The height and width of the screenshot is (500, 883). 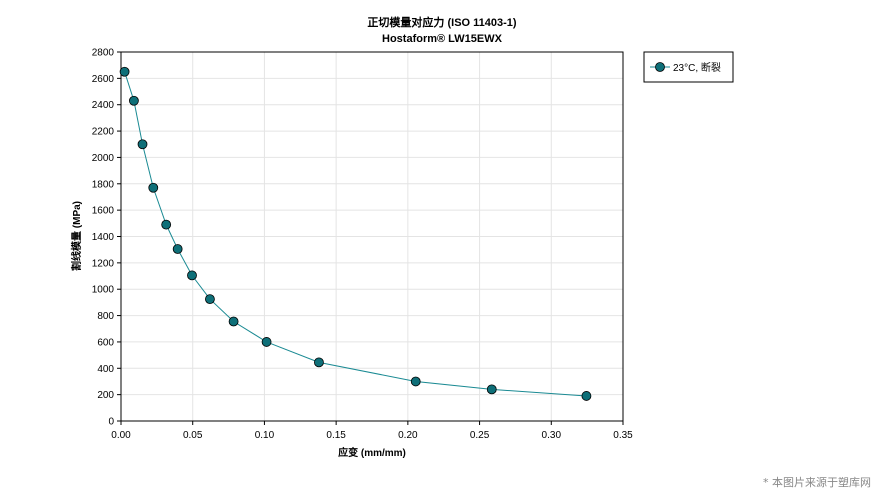 I want to click on y-axis-label: 割线模量 (MPa), so click(x=76, y=236).